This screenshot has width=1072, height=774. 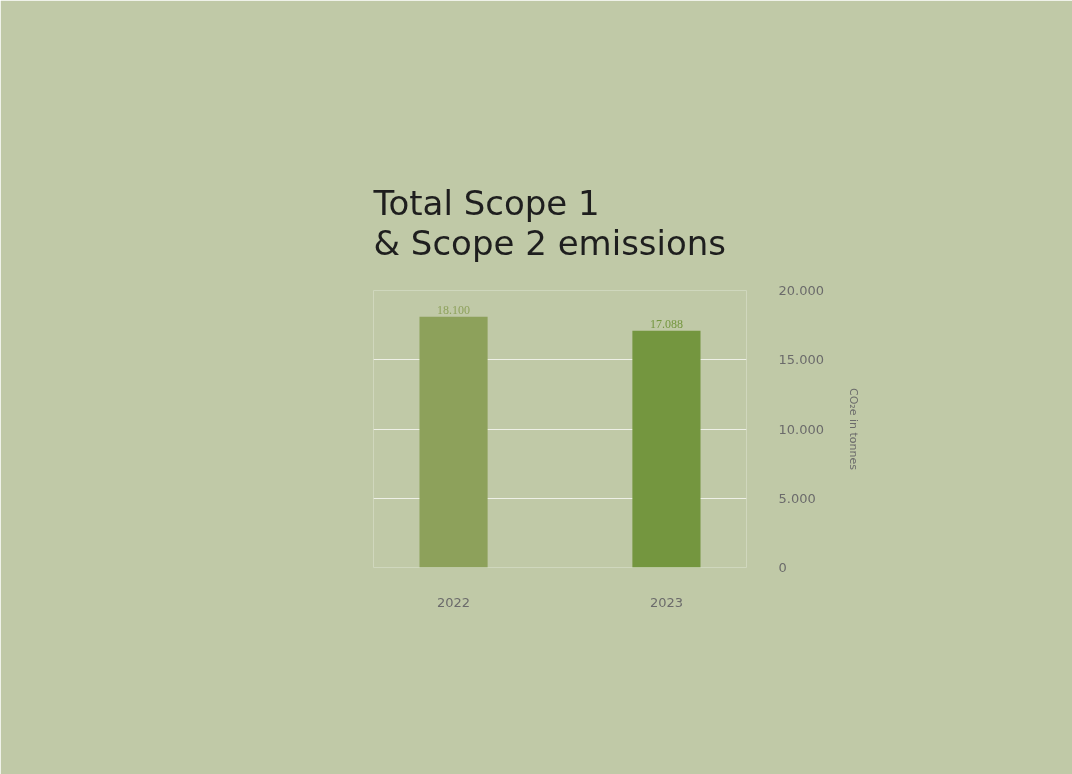 What do you see at coordinates (797, 498) in the screenshot?
I see `y-tick-label: 5.000` at bounding box center [797, 498].